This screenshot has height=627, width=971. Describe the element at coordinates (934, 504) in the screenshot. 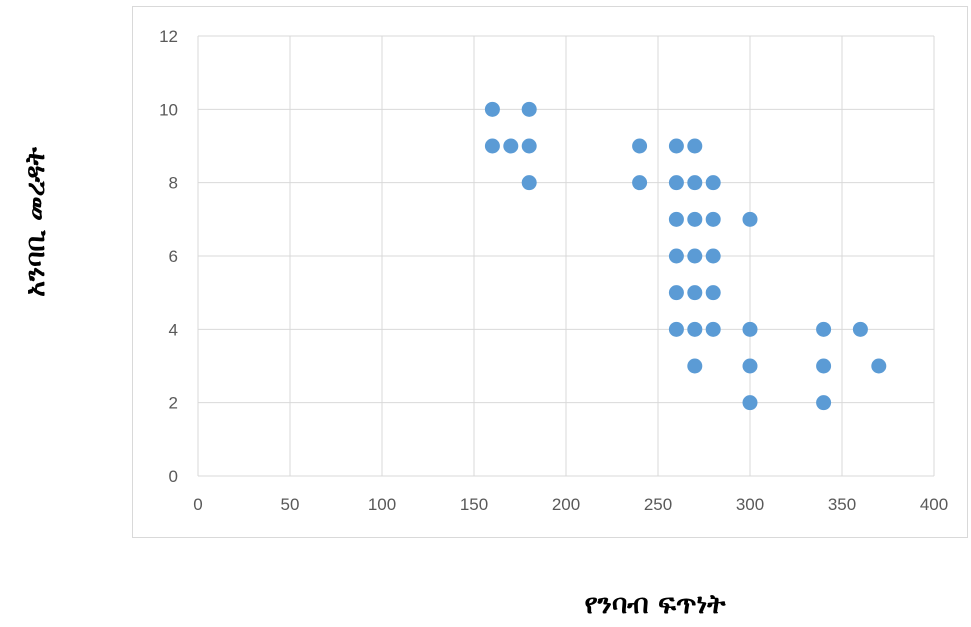

I see `x-tick-label: 400` at that location.